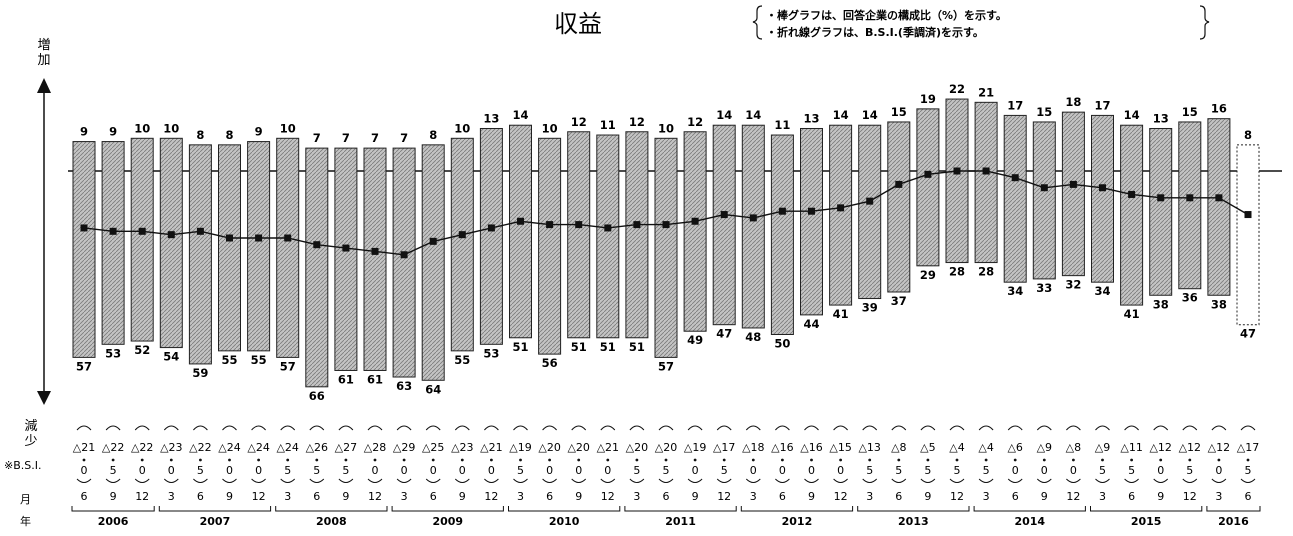 The height and width of the screenshot is (536, 1293). Describe the element at coordinates (1073, 102) in the screenshot. I see `bar-increase-label: 18` at that location.